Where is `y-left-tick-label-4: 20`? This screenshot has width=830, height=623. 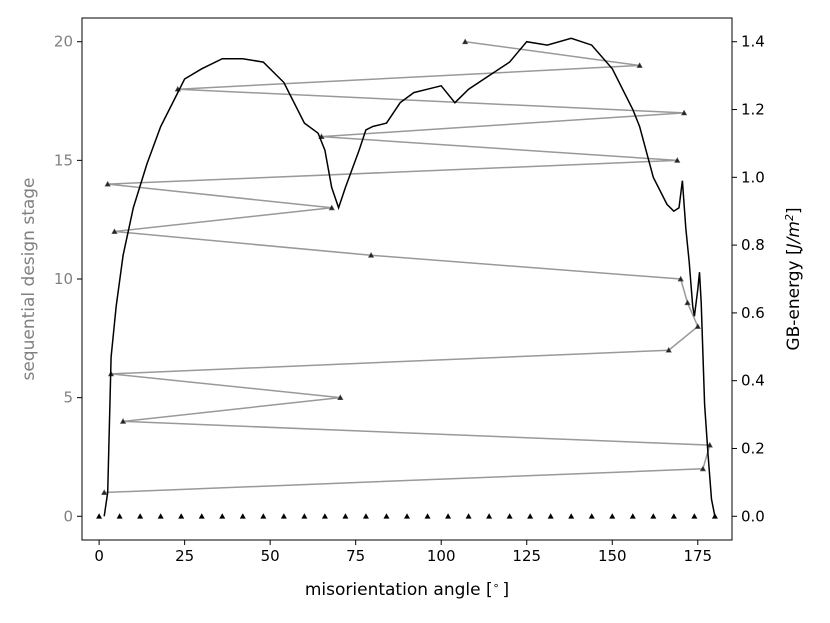 y-left-tick-label-4: 20 is located at coordinates (63, 42).